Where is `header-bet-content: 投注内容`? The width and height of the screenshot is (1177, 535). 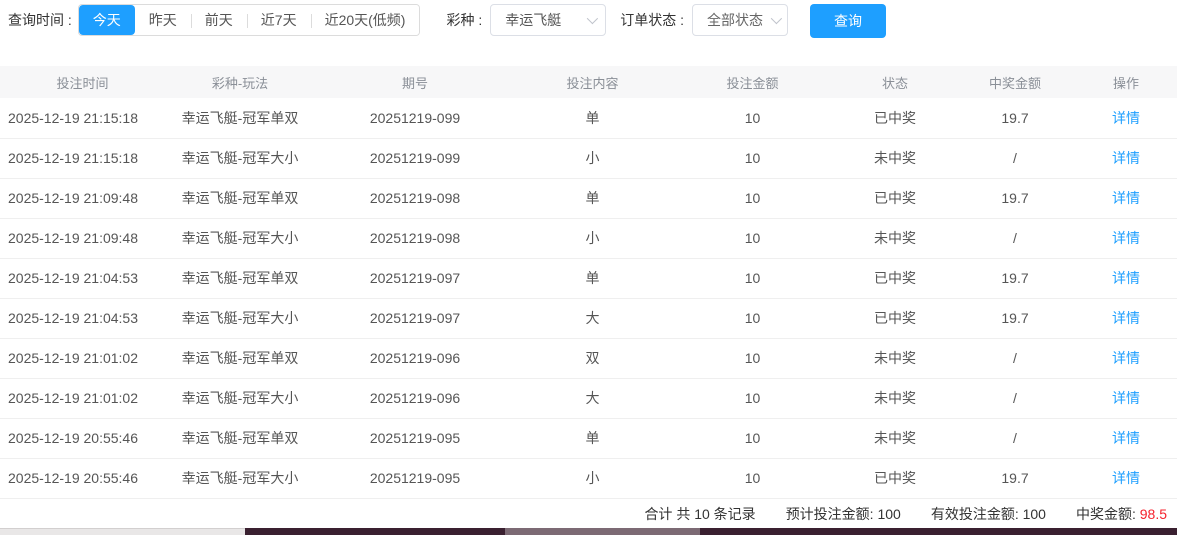
header-bet-content: 投注内容 is located at coordinates (592, 82).